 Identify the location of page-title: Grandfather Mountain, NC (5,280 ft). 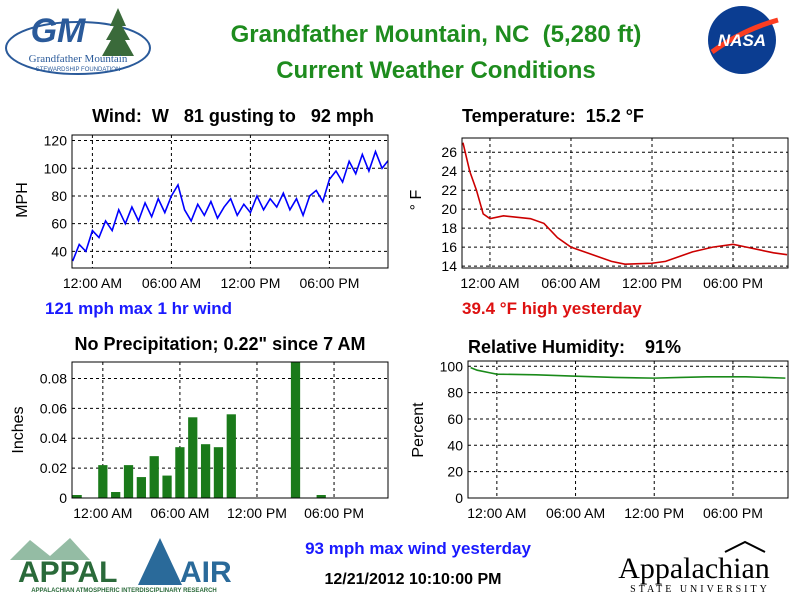
(436, 34).